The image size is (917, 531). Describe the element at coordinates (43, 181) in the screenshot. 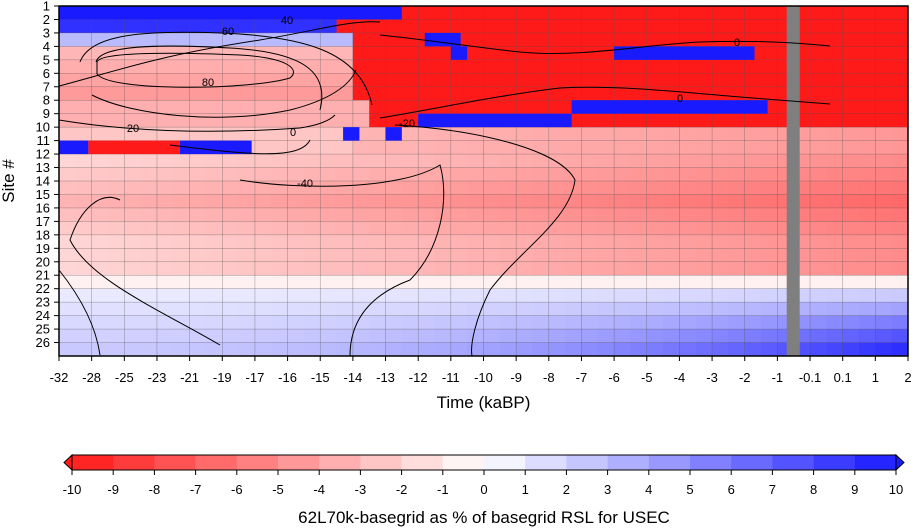

I see `y-tick-label: 14` at that location.